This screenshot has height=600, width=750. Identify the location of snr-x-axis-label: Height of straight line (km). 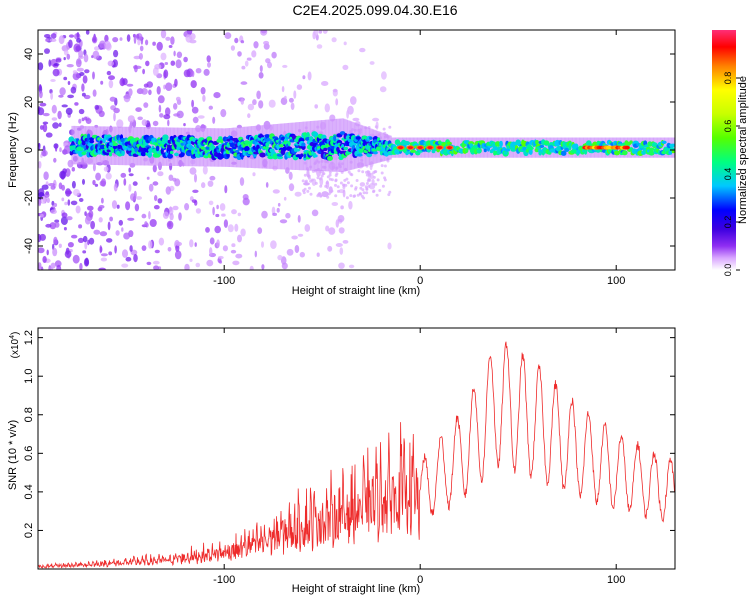
(356, 589).